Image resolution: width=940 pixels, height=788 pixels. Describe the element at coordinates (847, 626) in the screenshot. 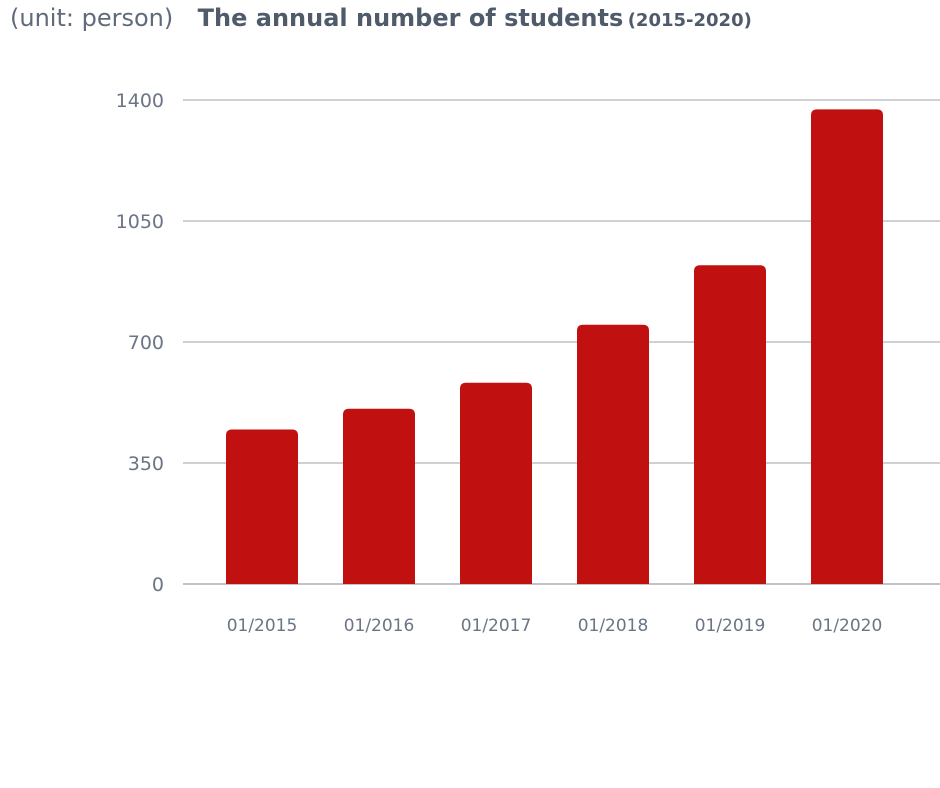

I see `x-tick-label: 01/2020` at that location.